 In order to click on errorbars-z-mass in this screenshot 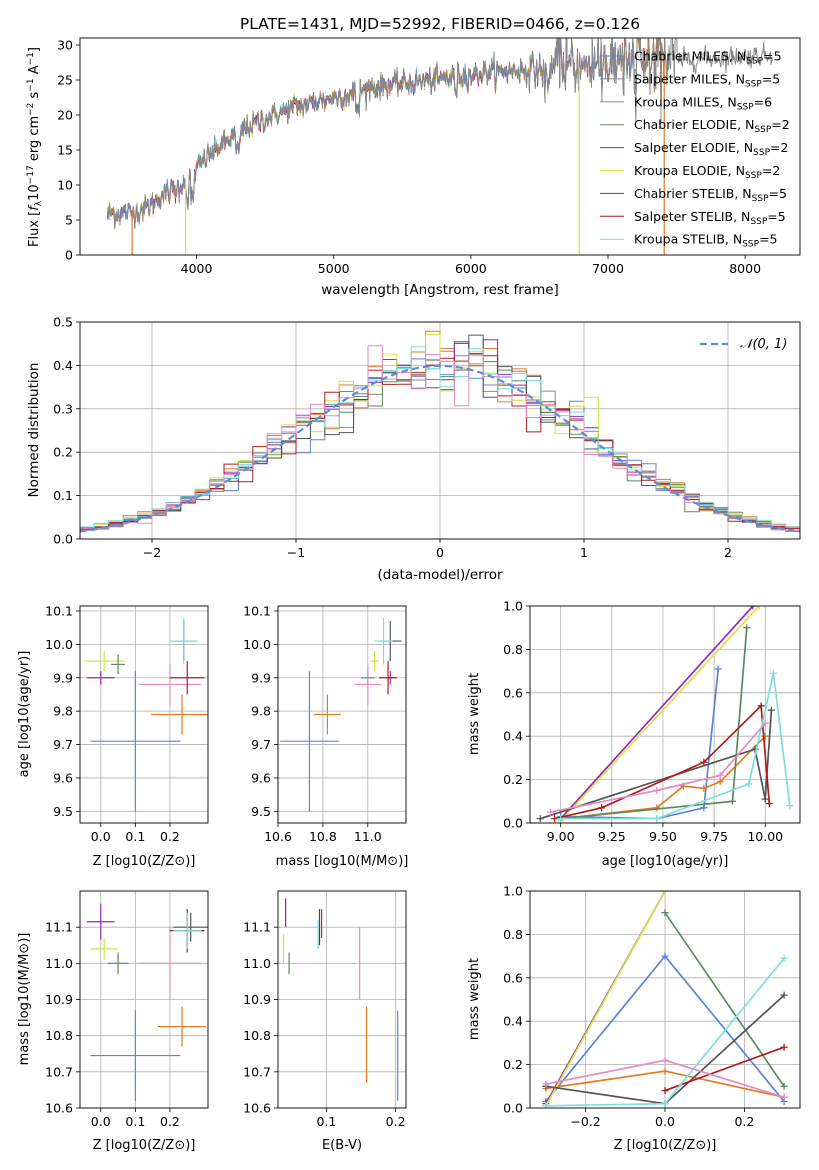, I will do `click(147, 1002)`.